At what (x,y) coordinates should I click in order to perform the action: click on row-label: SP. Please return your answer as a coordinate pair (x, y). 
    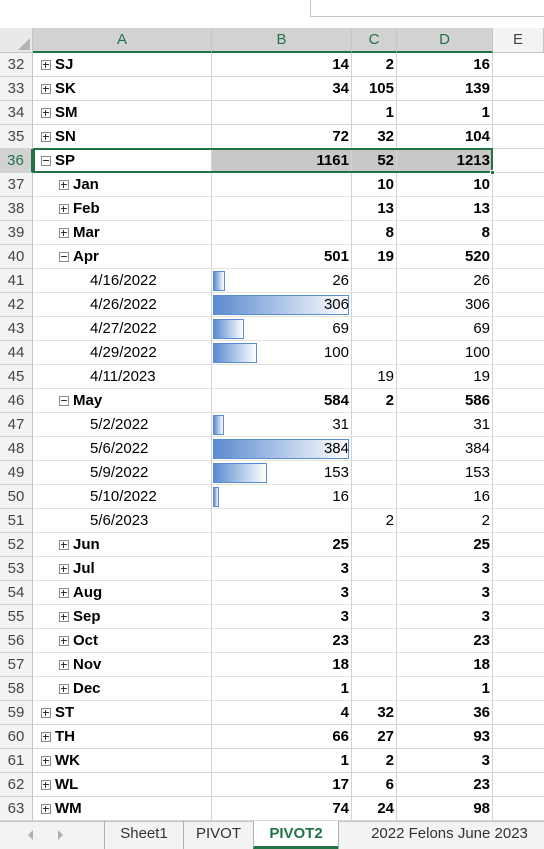
    Looking at the image, I should click on (65, 160).